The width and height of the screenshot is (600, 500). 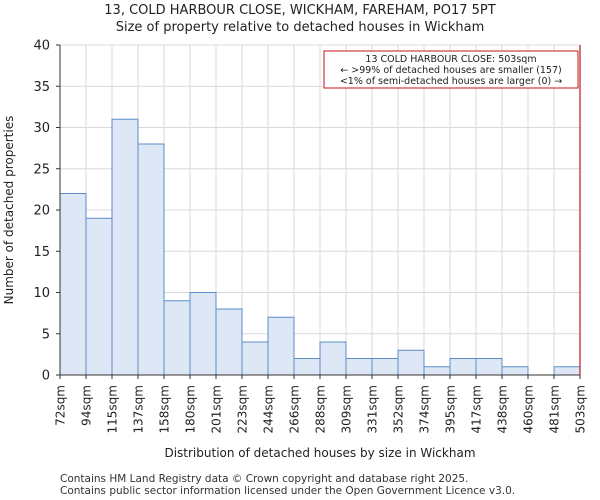 I want to click on y-tick-label: 5, so click(x=46, y=334).